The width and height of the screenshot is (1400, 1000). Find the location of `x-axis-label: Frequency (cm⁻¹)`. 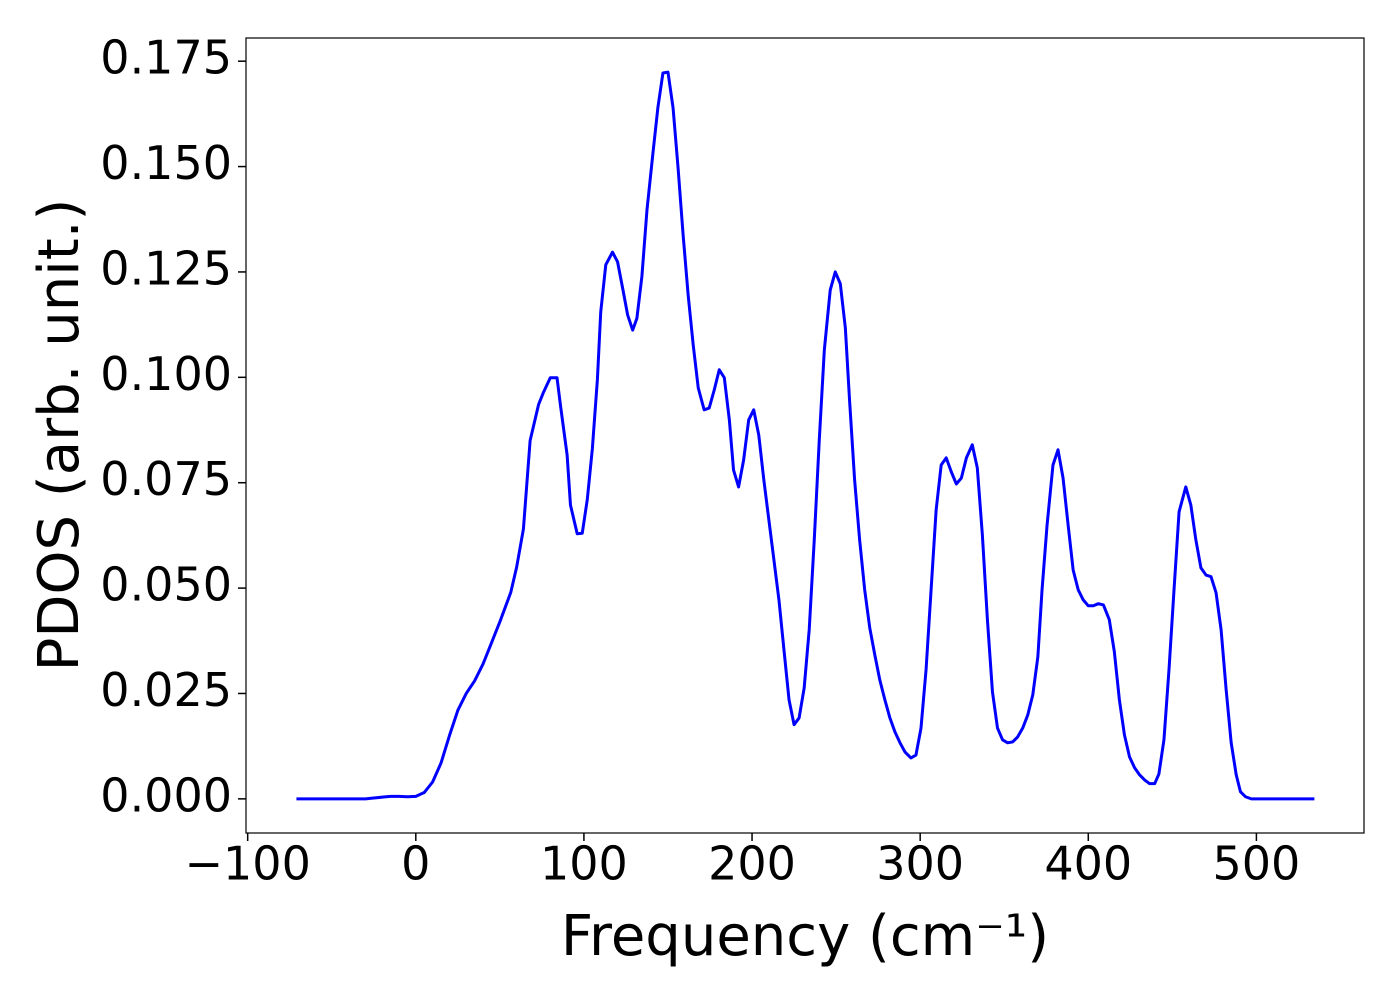

x-axis-label: Frequency (cm⁻¹) is located at coordinates (805, 936).